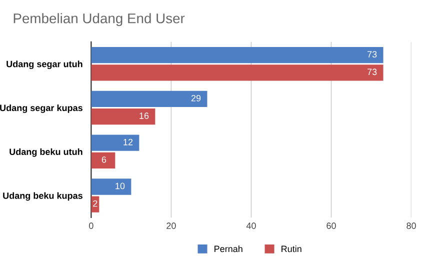 Image resolution: width=424 pixels, height=262 pixels. I want to click on legend-label: Rutin, so click(292, 248).